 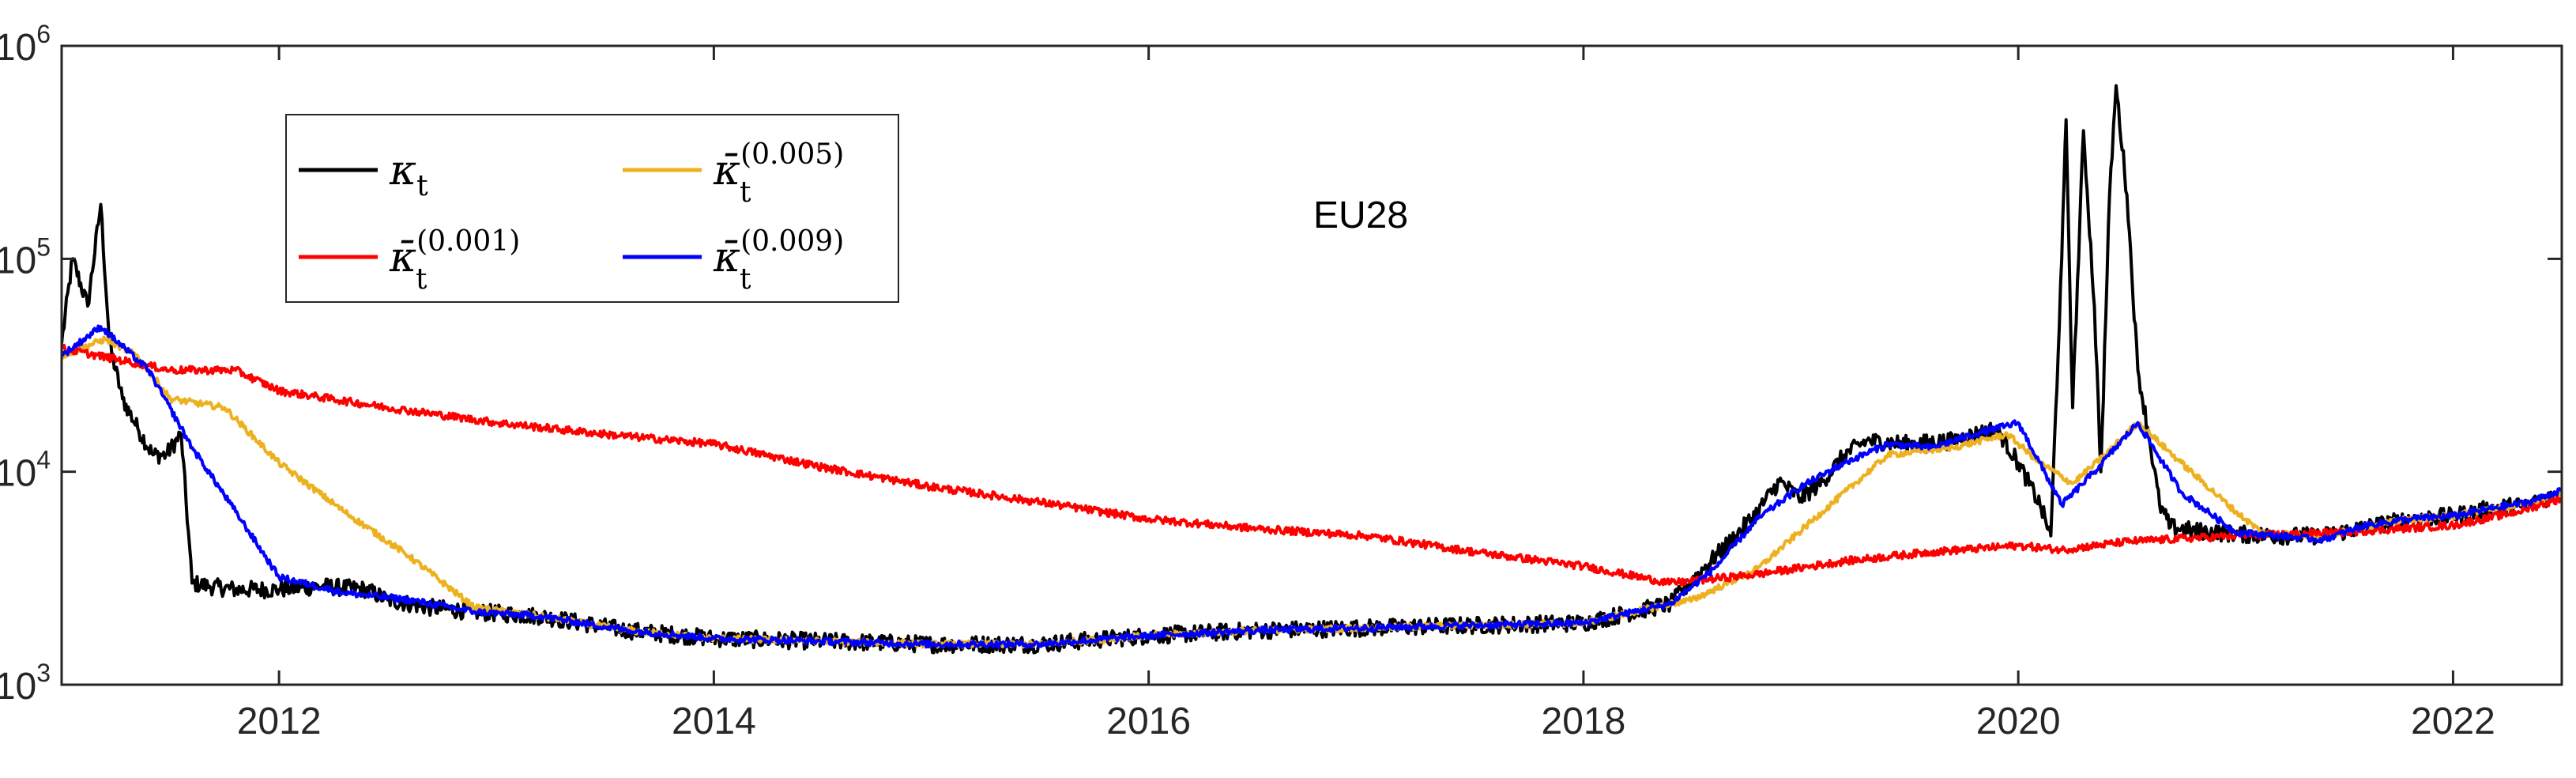 I want to click on annotation-label: EU28, so click(x=1360, y=215).